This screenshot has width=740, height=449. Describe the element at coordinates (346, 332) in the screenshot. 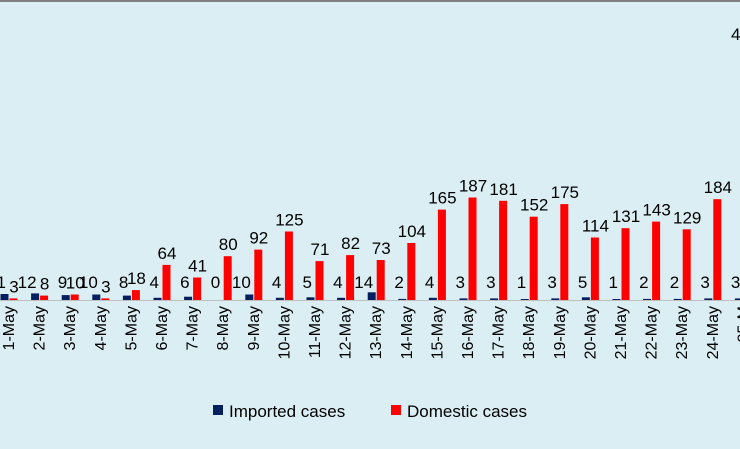

I see `x-tick-label-12-May: 12-May` at that location.